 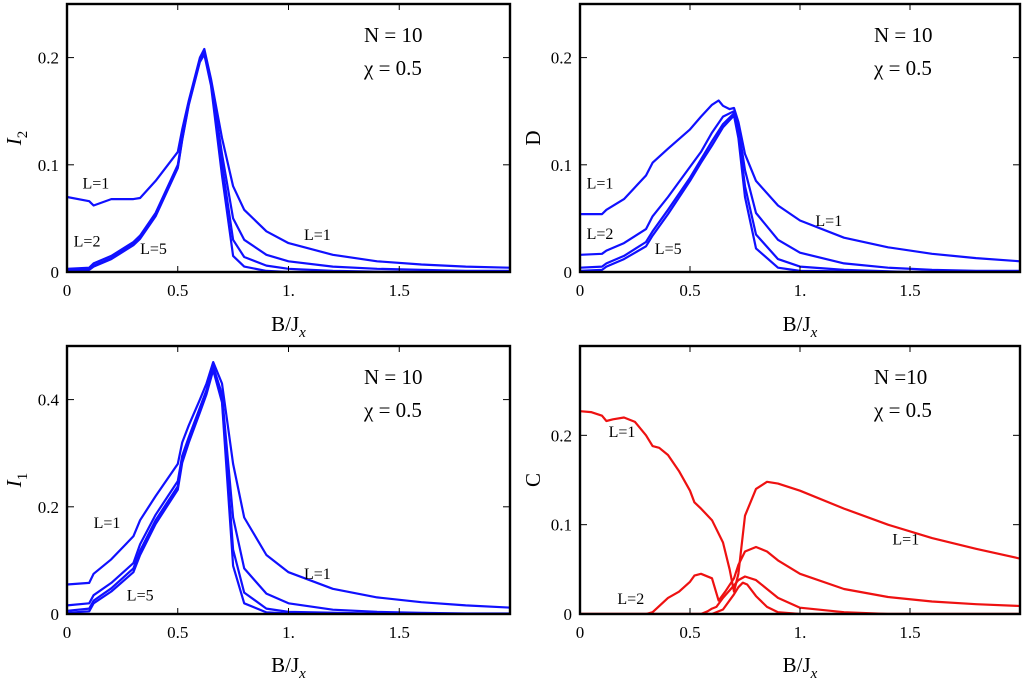 I want to click on y-axis-label: C, so click(x=533, y=480).